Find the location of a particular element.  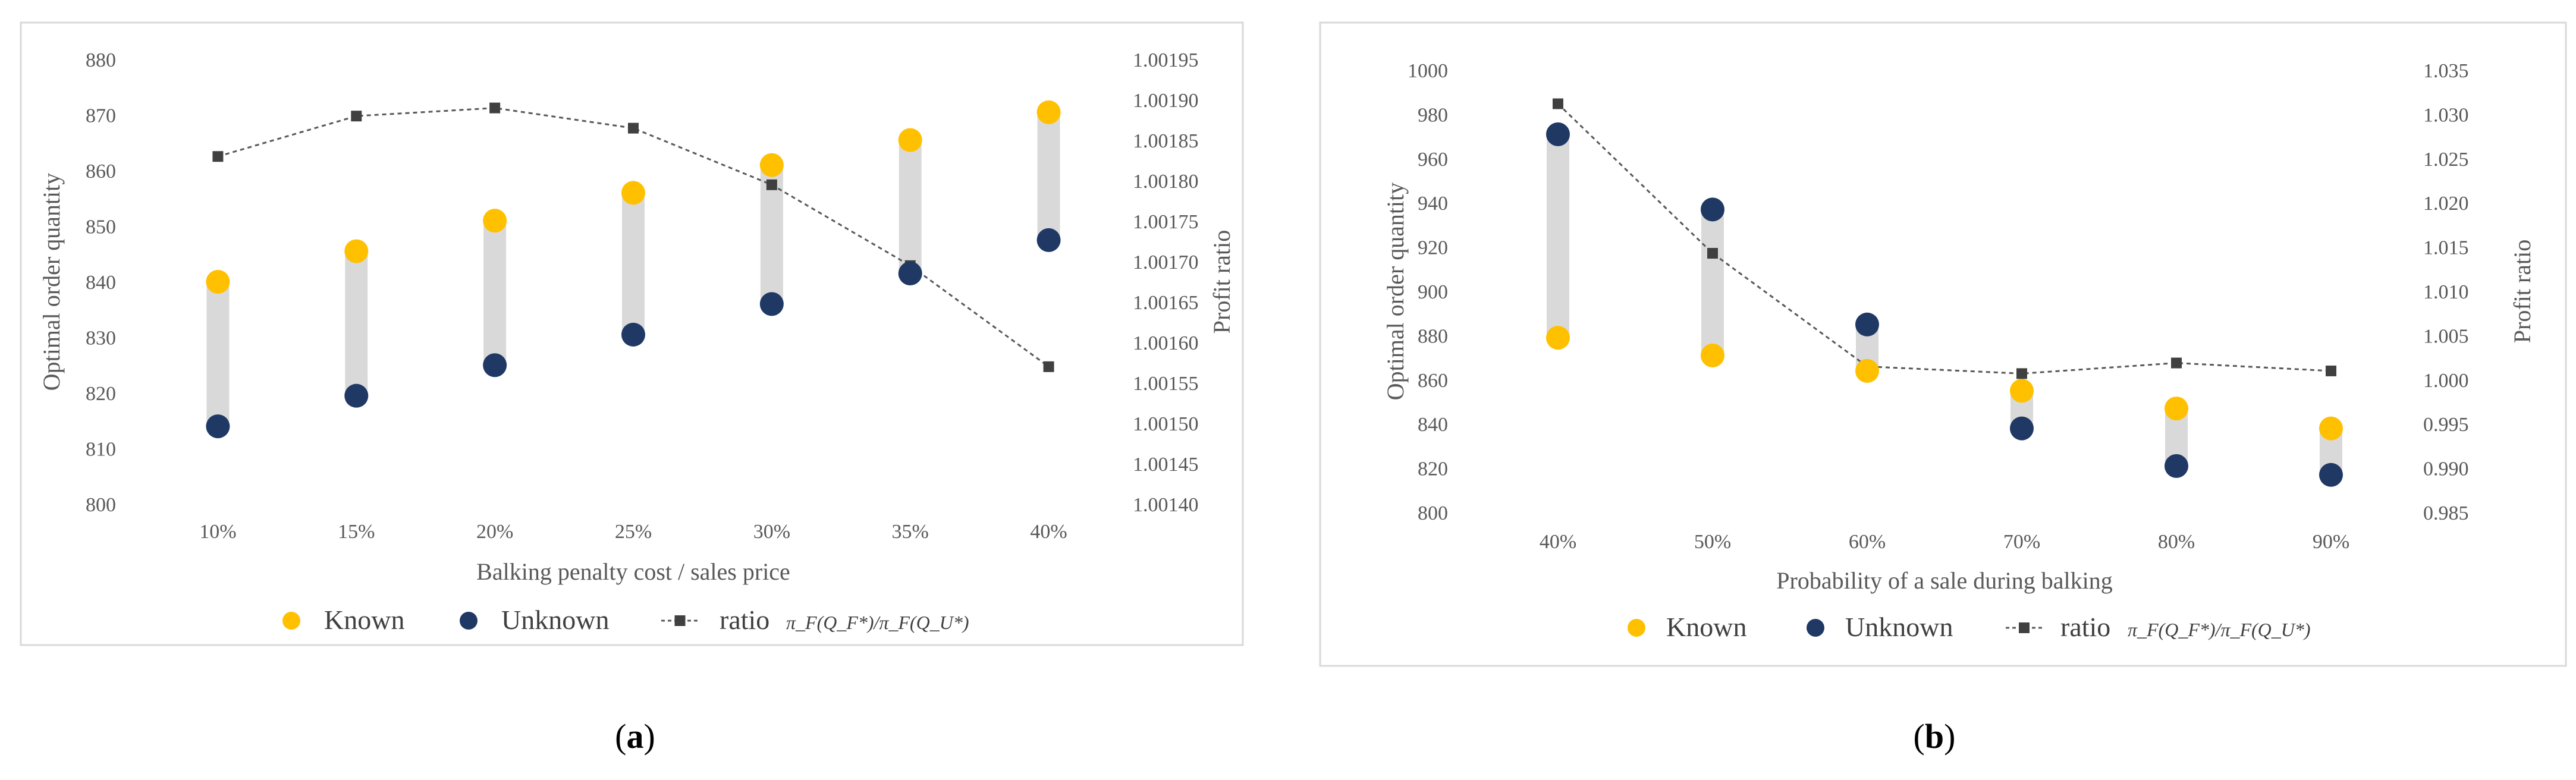

y2-tick-label: 1.00150 is located at coordinates (1166, 424).